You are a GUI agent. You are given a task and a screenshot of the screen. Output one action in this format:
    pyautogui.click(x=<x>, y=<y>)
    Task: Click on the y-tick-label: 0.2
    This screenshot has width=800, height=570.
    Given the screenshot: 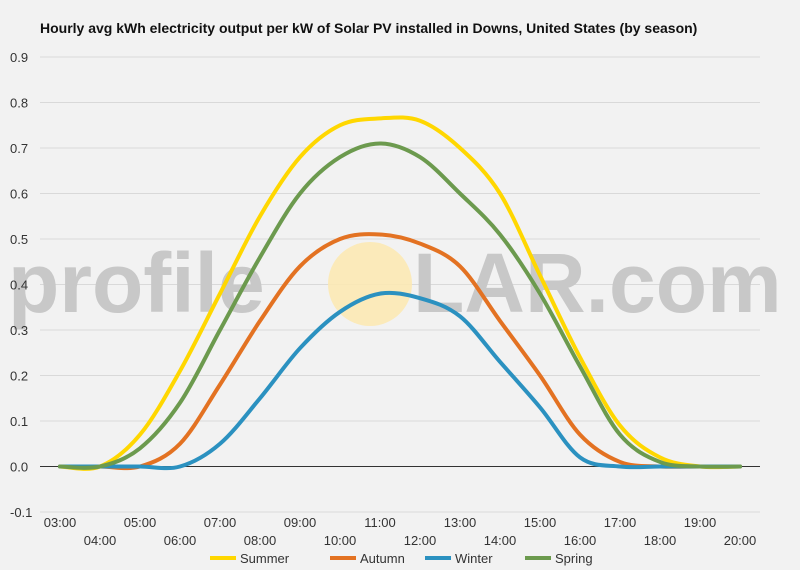 What is the action you would take?
    pyautogui.click(x=19, y=376)
    